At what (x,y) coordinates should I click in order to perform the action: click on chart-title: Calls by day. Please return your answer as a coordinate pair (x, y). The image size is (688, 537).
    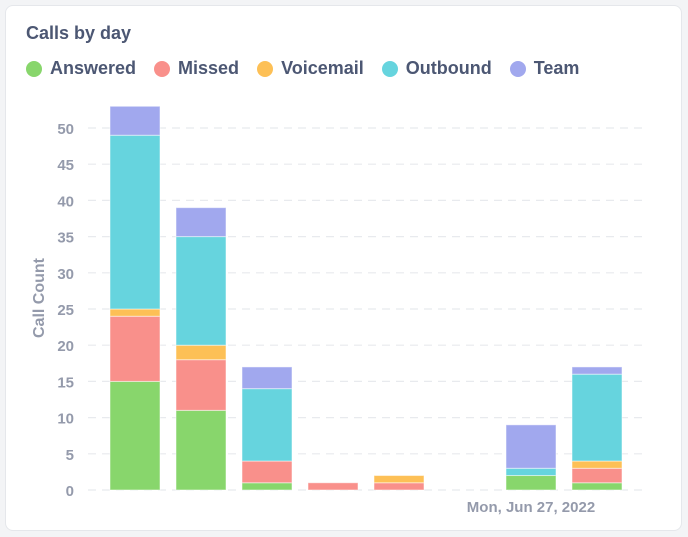
    Looking at the image, I should click on (79, 33).